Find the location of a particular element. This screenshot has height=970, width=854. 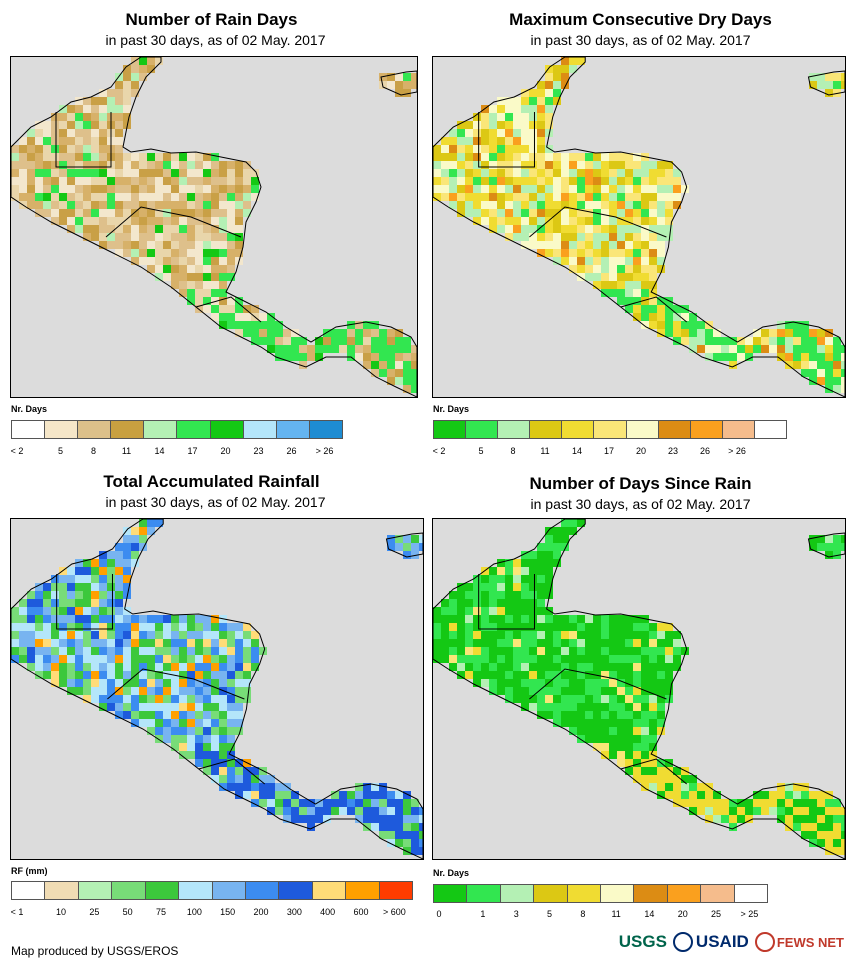

legend-label: 3 is located at coordinates (516, 914).